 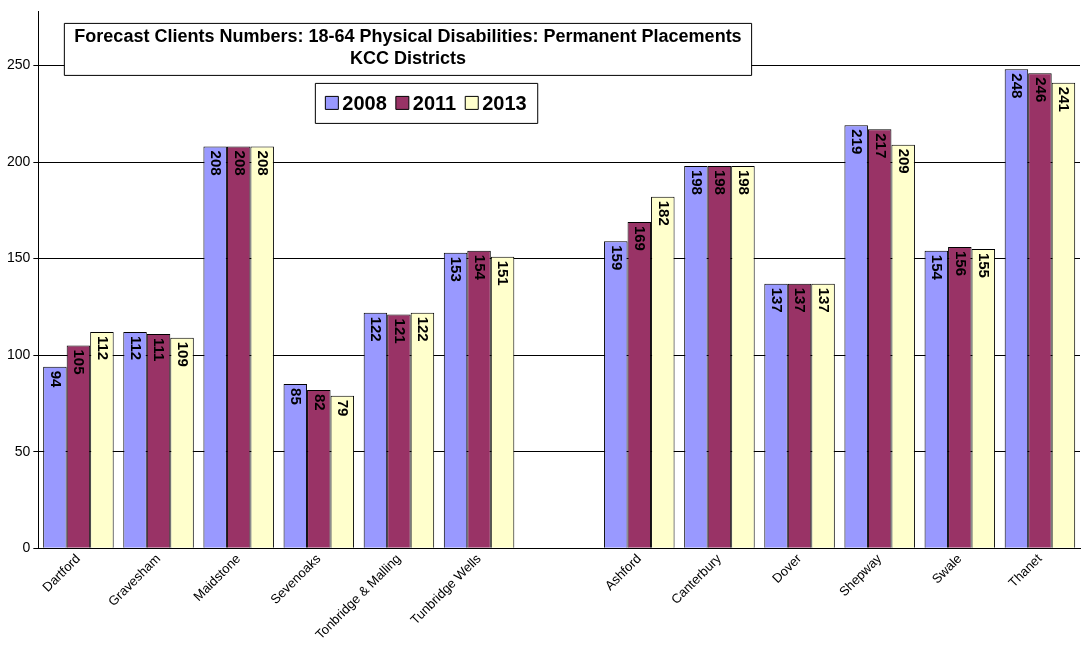 What do you see at coordinates (504, 273) in the screenshot?
I see `data-label: 151` at bounding box center [504, 273].